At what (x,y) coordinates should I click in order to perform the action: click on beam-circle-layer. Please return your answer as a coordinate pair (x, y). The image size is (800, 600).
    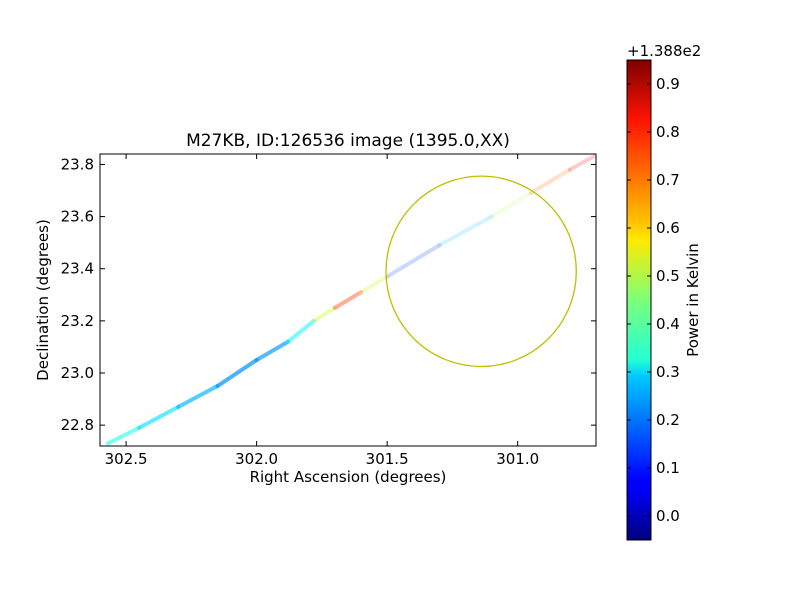
    Looking at the image, I should click on (481, 271).